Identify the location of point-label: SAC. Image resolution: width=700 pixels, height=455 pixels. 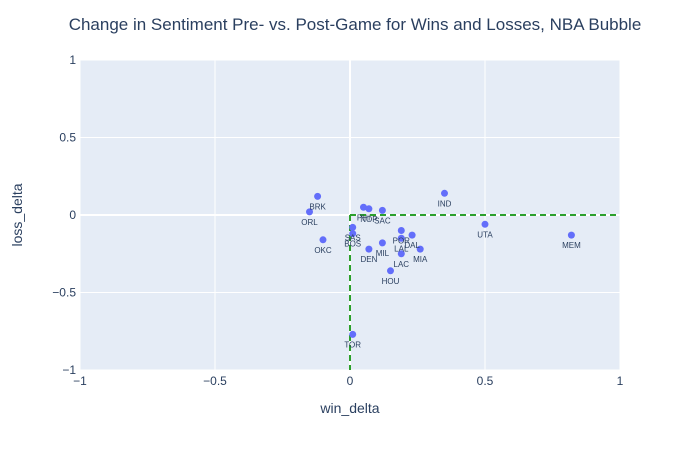
(382, 220).